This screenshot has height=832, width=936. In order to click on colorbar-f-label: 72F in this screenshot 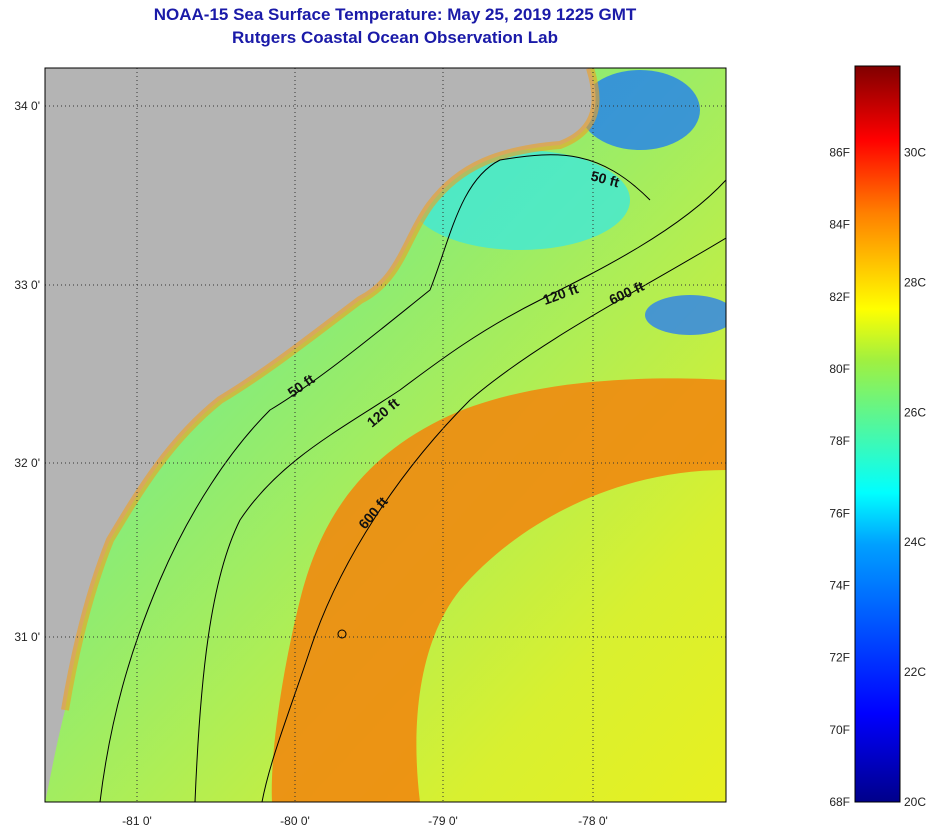, I will do `click(839, 658)`.